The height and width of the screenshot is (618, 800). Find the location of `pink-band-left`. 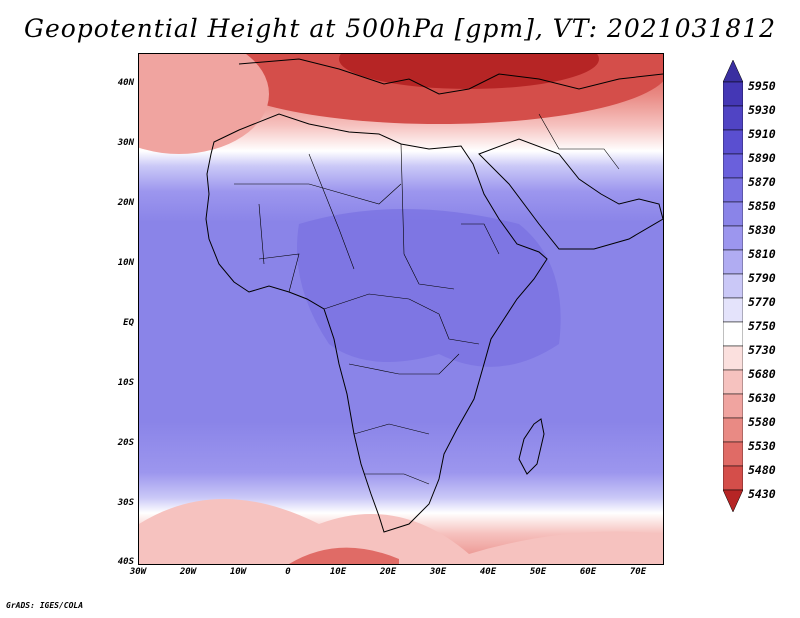

pink-band-left is located at coordinates (204, 104).